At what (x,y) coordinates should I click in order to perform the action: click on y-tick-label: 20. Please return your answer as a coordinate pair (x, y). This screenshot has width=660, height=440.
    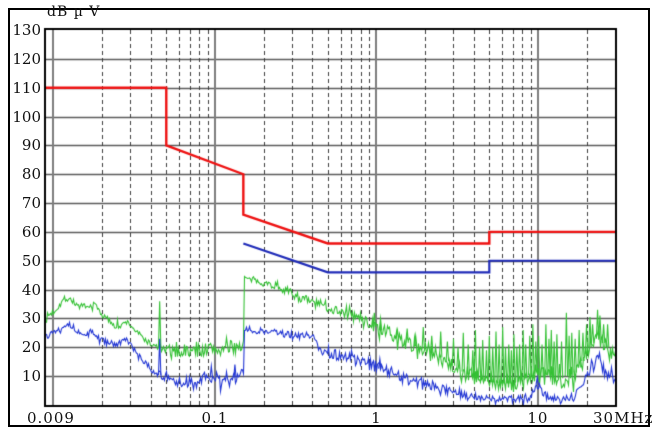
    Looking at the image, I should click on (31, 347).